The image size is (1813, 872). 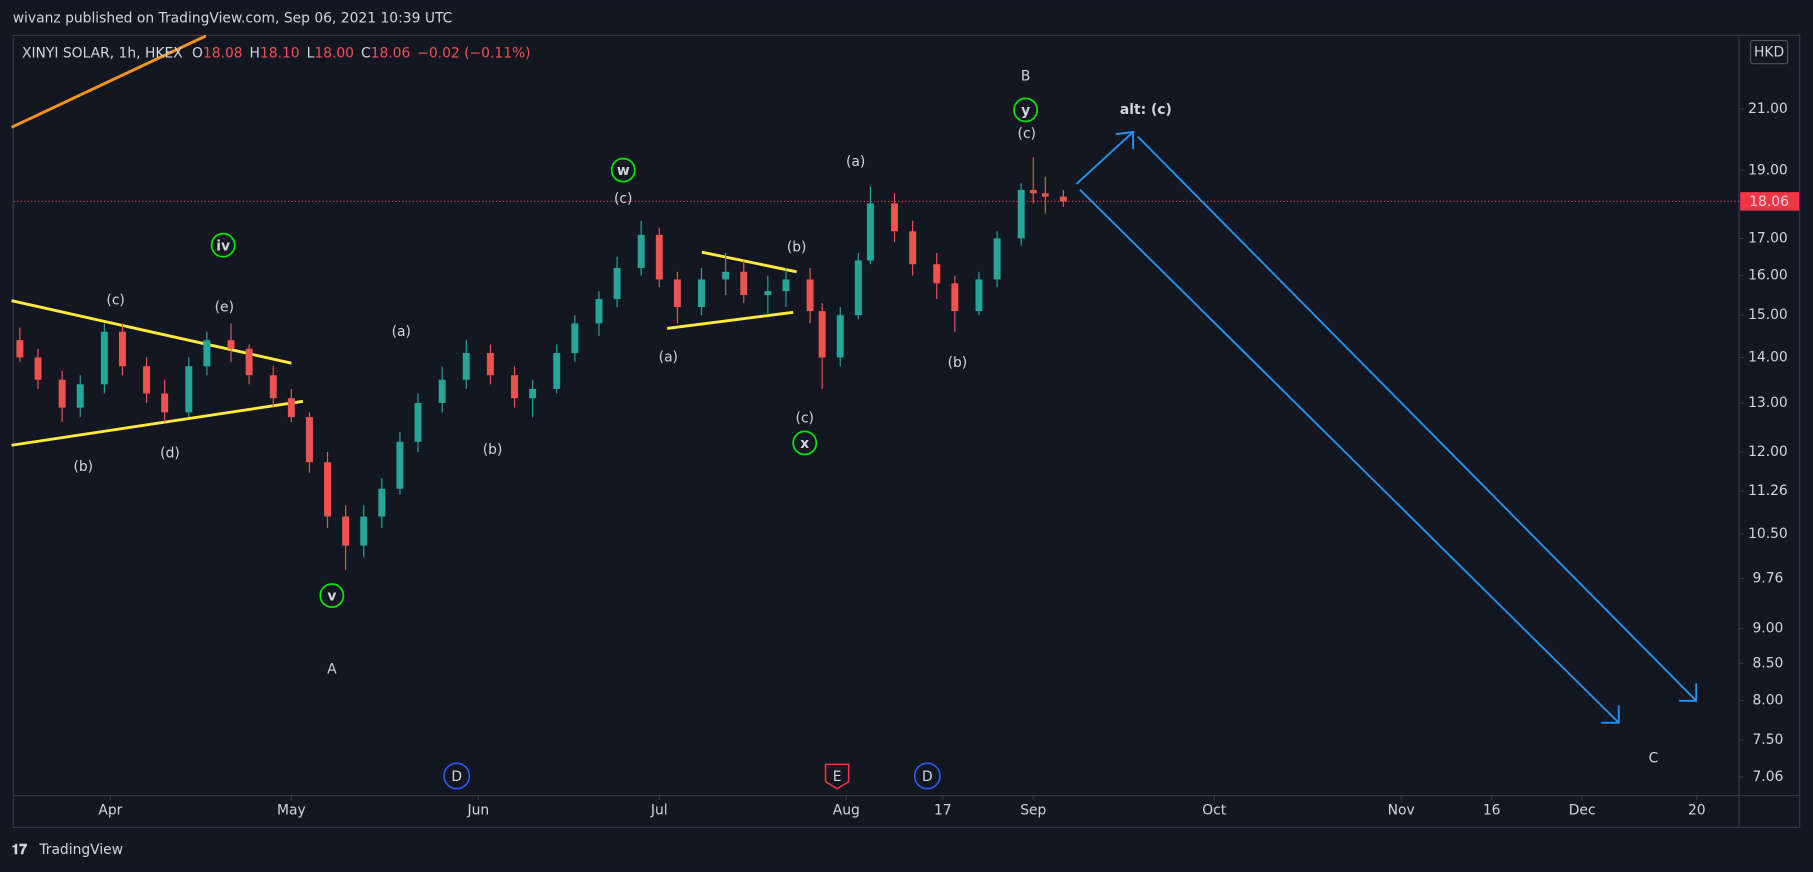 I want to click on arrow-head, so click(x=1125, y=140).